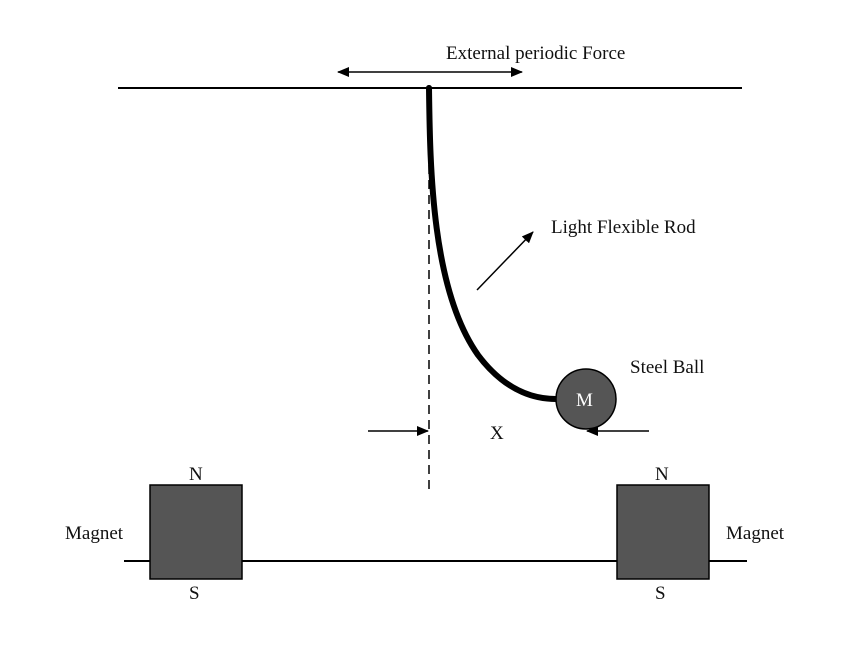 The image size is (850, 647). Describe the element at coordinates (196, 532) in the screenshot. I see `magnet-left` at that location.